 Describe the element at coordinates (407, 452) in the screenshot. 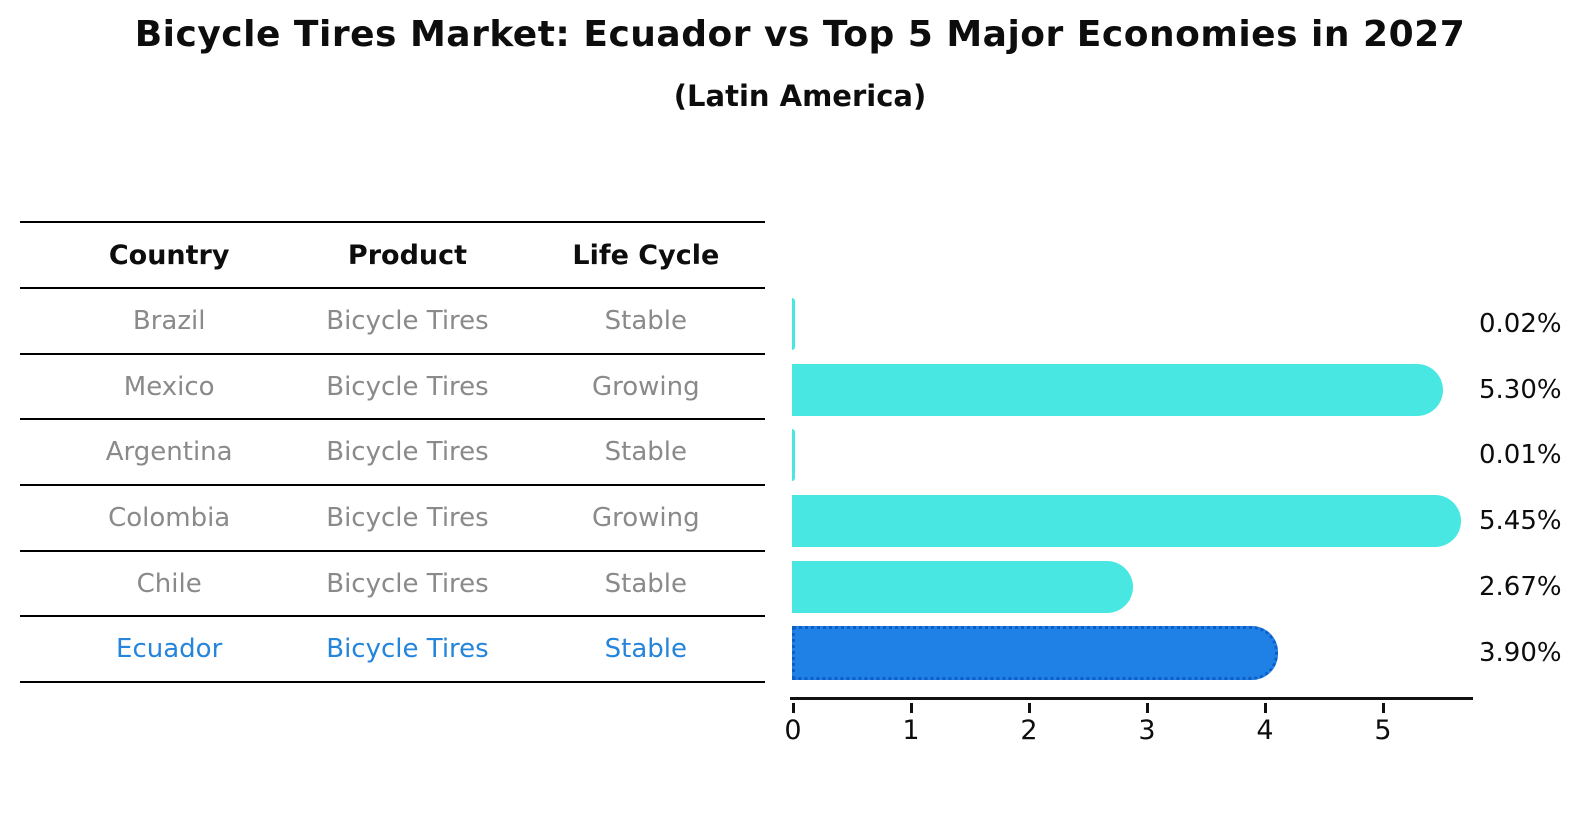

I see `cell-product-argentina: Bicycle Tires` at that location.